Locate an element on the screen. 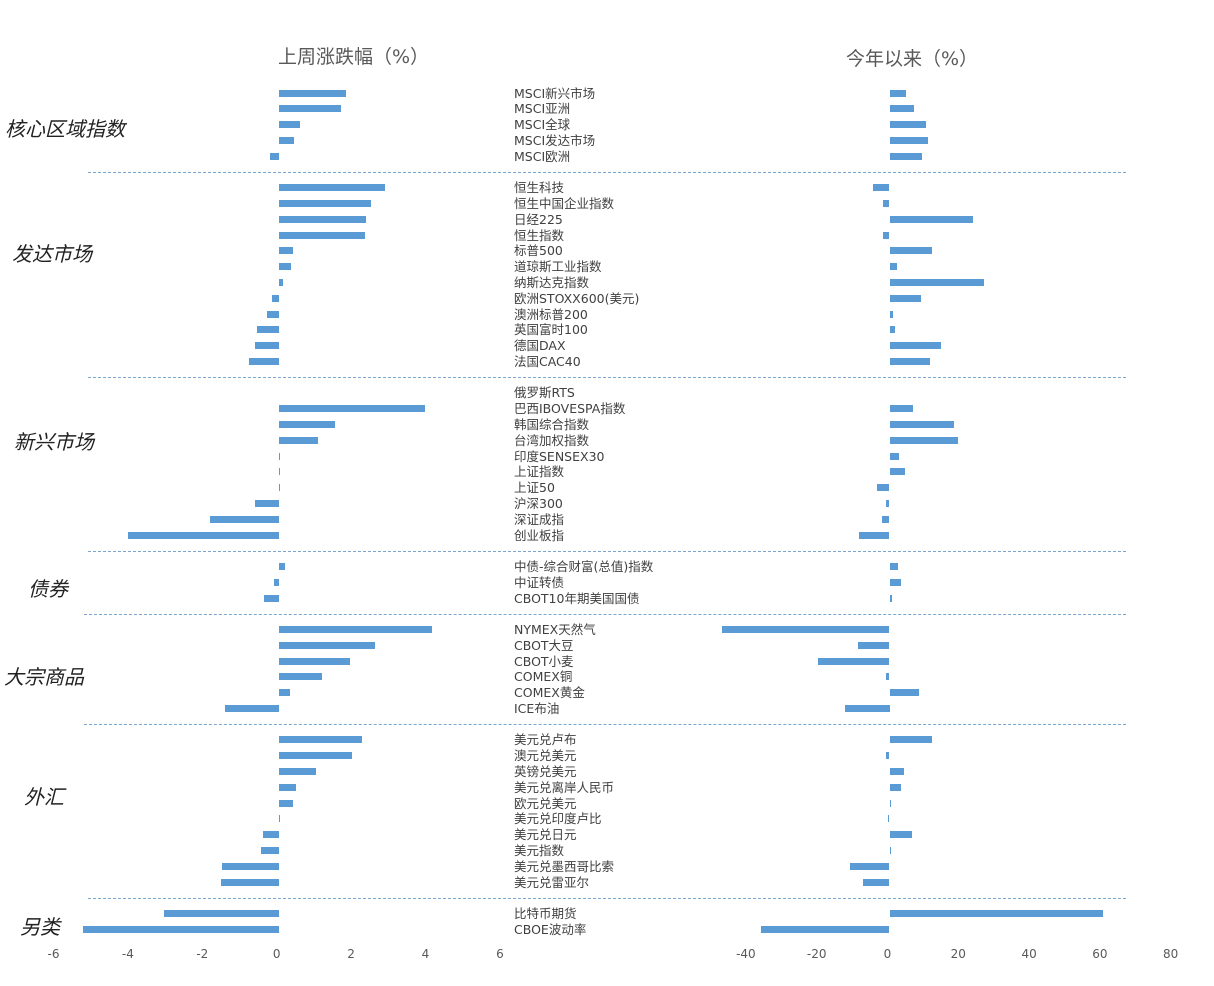 This screenshot has width=1214, height=986. x-tick-right: -20 is located at coordinates (816, 954).